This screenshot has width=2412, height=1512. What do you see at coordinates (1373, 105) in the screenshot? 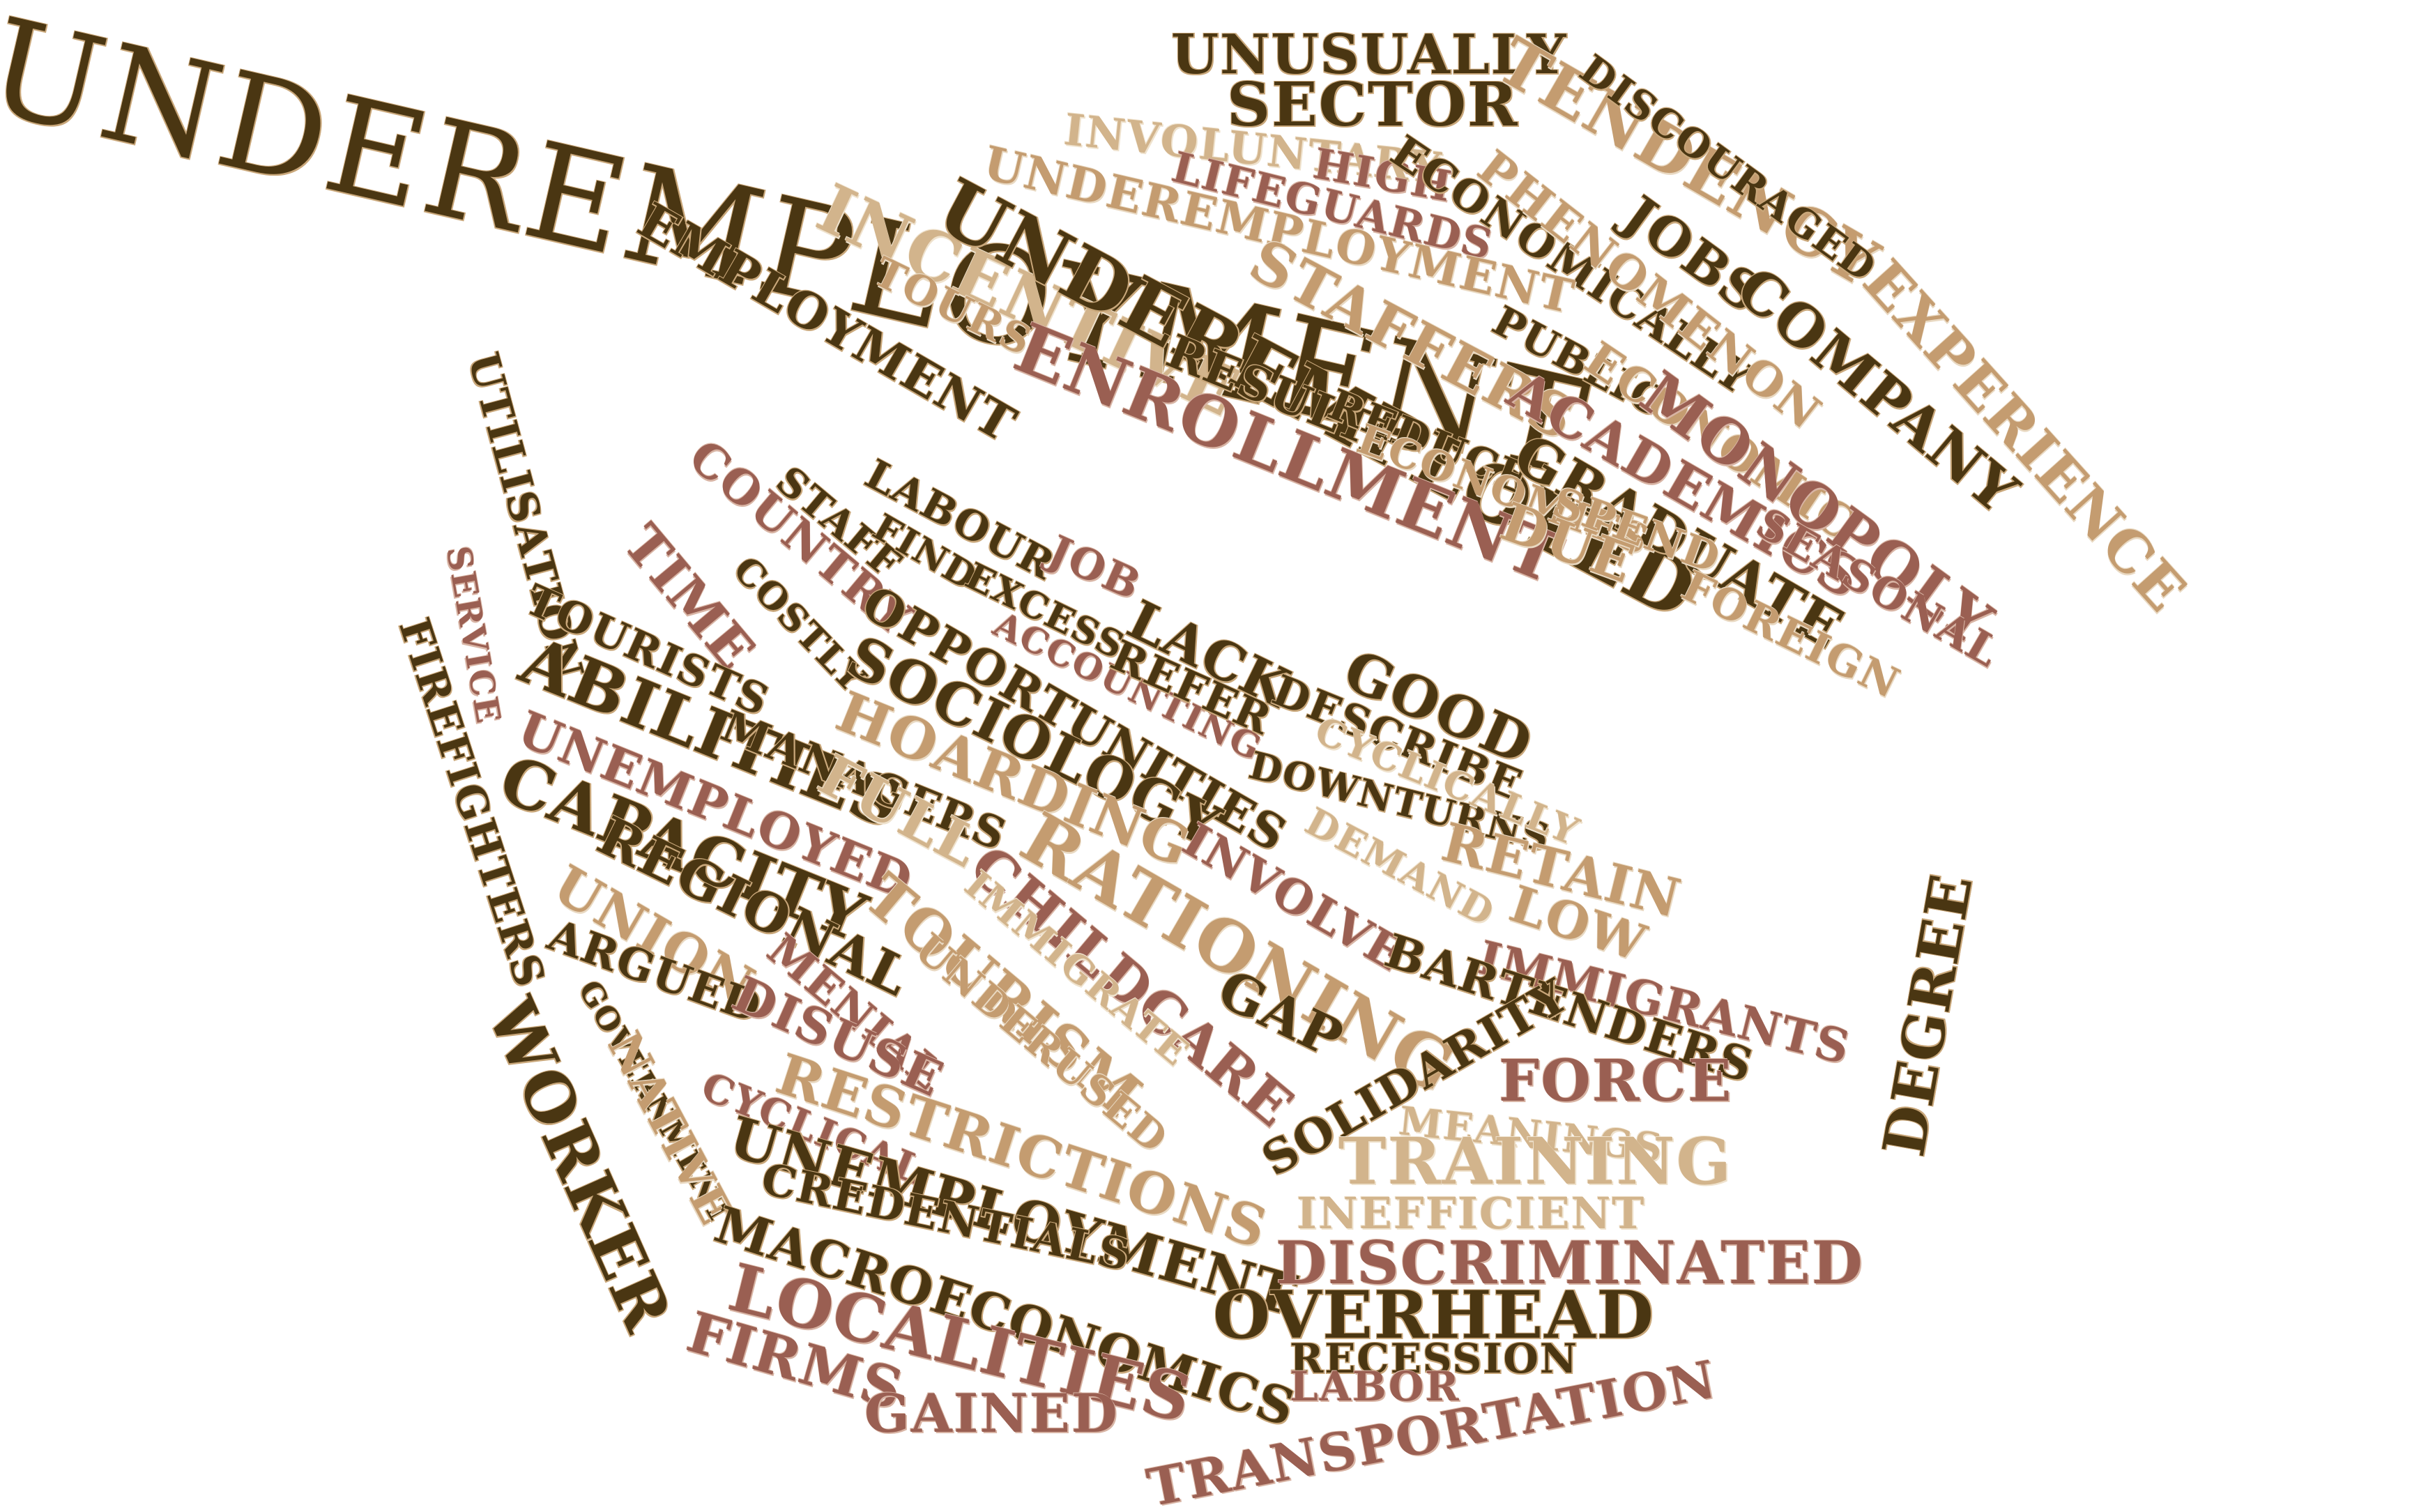
I see `word-sector: SECTOR` at bounding box center [1373, 105].